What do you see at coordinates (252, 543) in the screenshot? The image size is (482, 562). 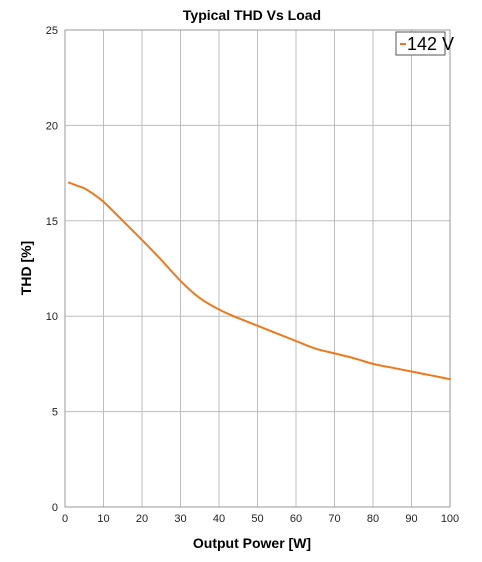 I see `x-axis-label: Output Power [W]` at bounding box center [252, 543].